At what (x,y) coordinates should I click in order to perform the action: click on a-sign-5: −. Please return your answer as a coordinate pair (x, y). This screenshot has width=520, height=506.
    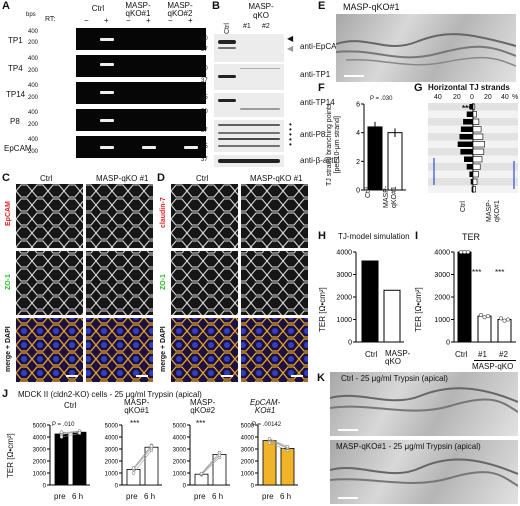
    Looking at the image, I should click on (170, 20).